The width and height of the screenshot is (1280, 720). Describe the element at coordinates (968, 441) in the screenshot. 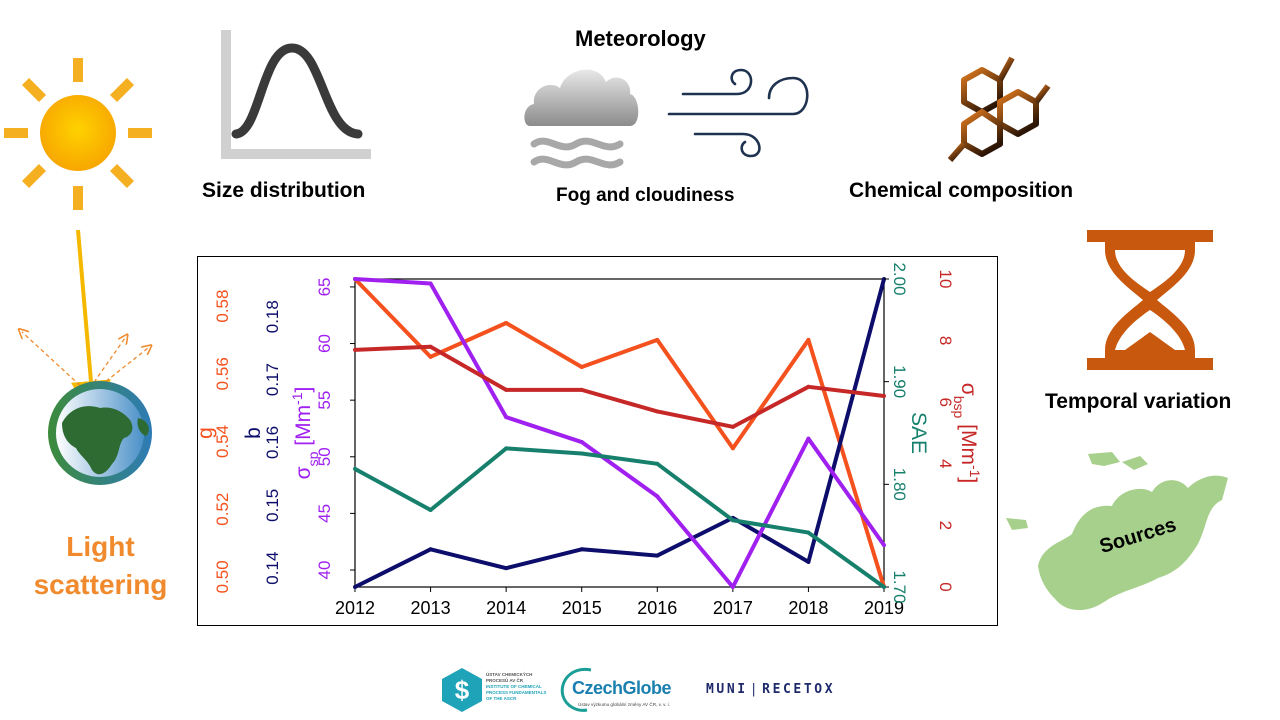

I see `axis-title-sigma-bsp-part: [Mm` at that location.